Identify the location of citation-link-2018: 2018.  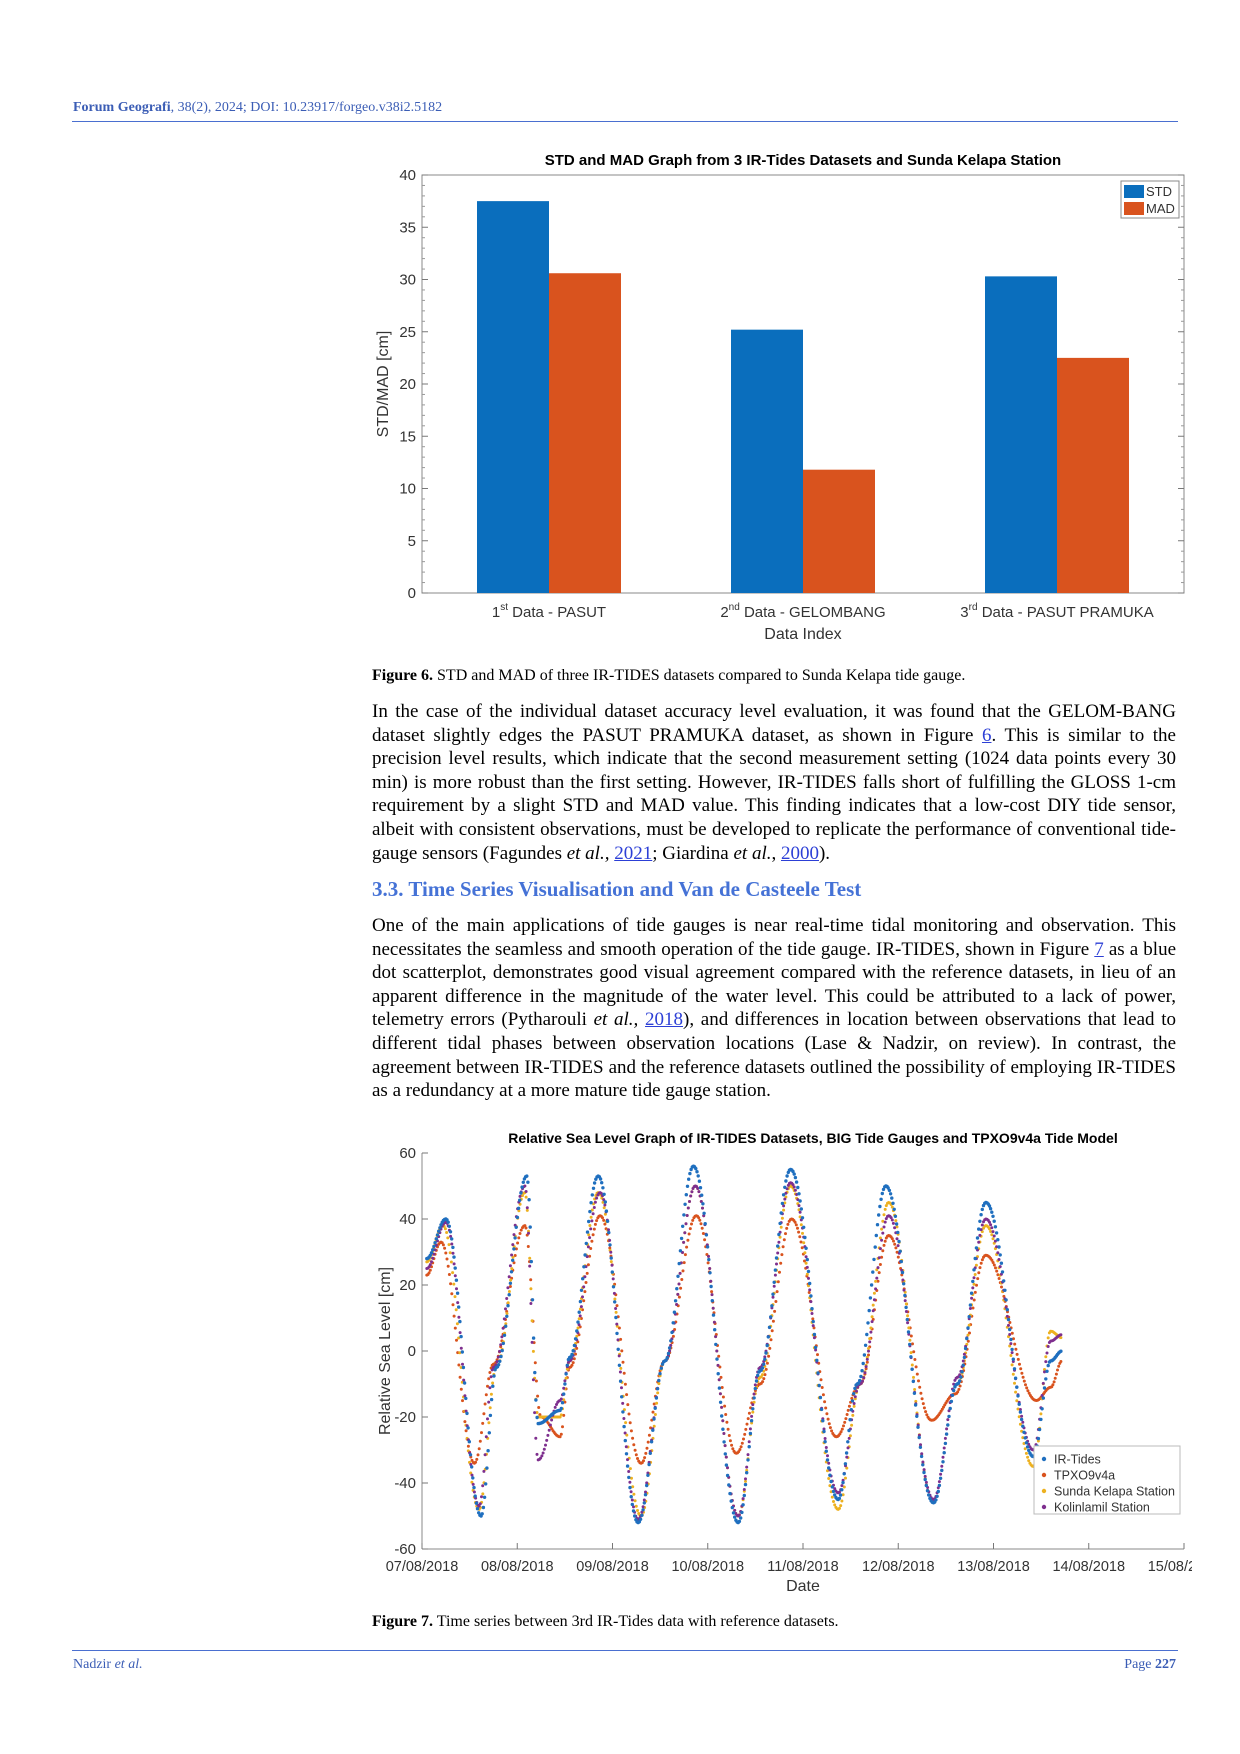
(664, 1020).